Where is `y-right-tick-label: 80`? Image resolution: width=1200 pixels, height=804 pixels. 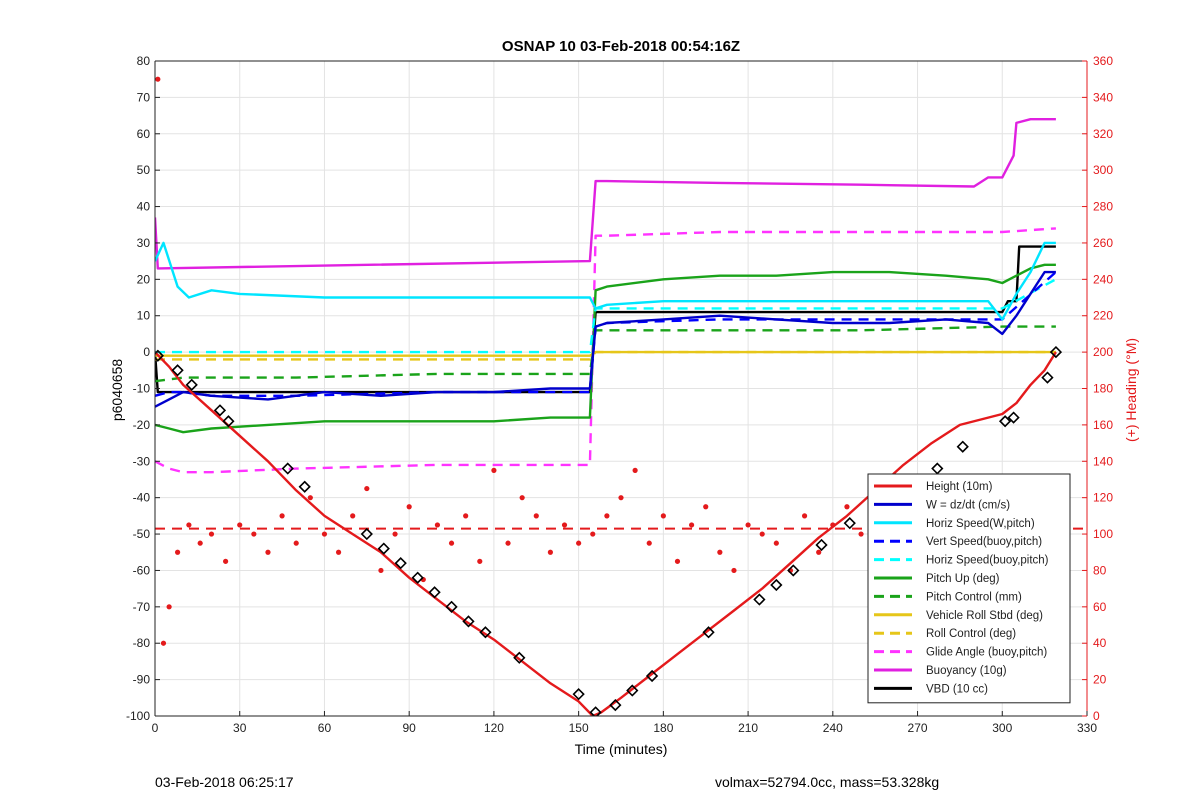
y-right-tick-label: 80 is located at coordinates (1100, 570).